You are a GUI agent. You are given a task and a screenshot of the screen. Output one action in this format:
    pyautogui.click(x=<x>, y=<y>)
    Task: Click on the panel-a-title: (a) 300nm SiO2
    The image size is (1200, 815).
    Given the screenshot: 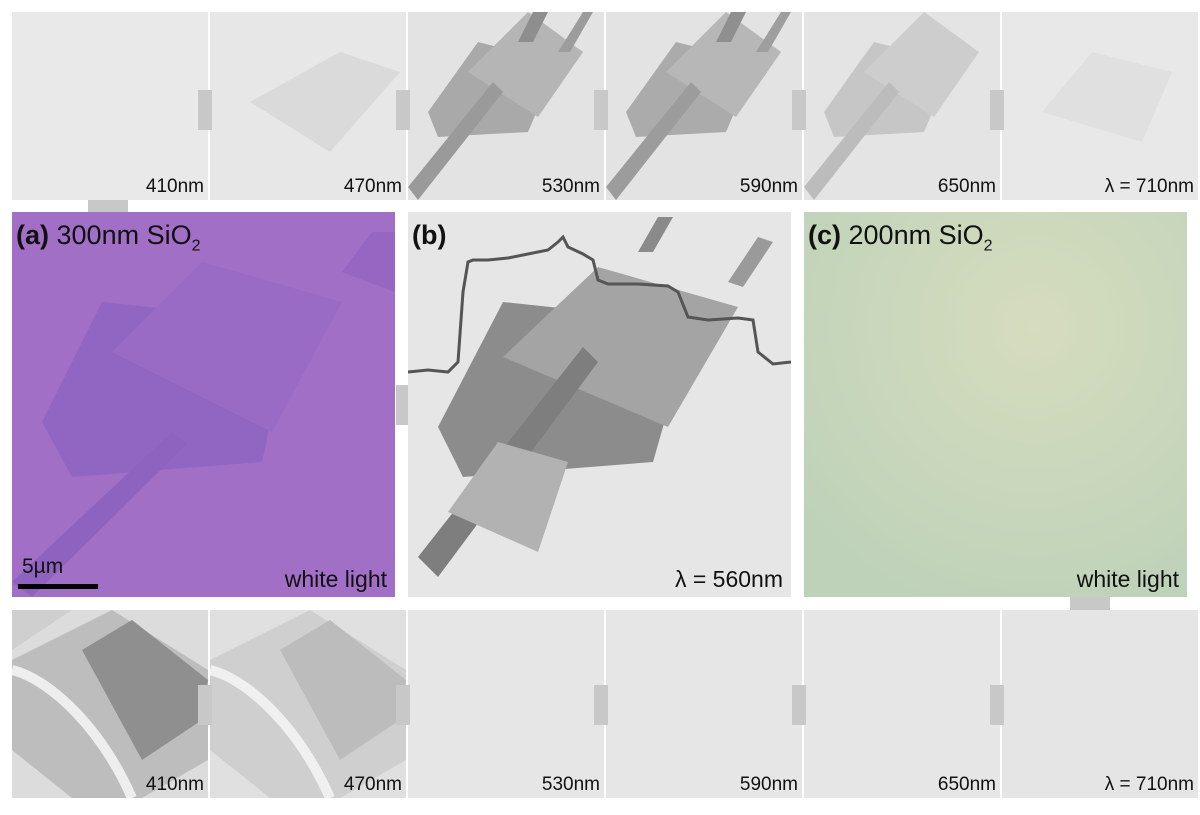 What is the action you would take?
    pyautogui.click(x=108, y=237)
    